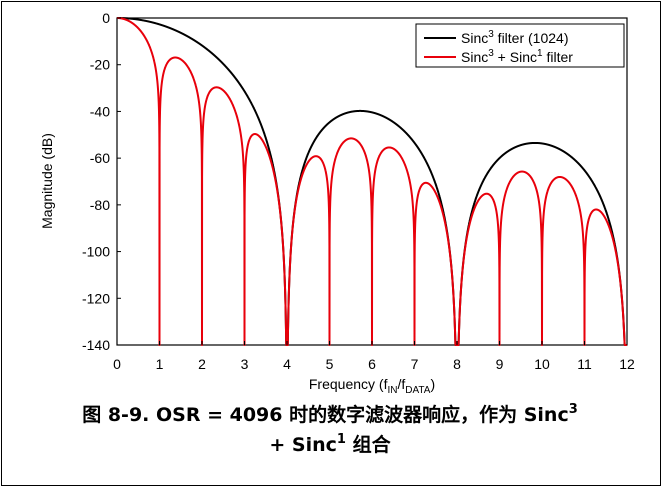 This screenshot has width=662, height=487. I want to click on caption-line-2-suffix: 组合, so click(368, 445).